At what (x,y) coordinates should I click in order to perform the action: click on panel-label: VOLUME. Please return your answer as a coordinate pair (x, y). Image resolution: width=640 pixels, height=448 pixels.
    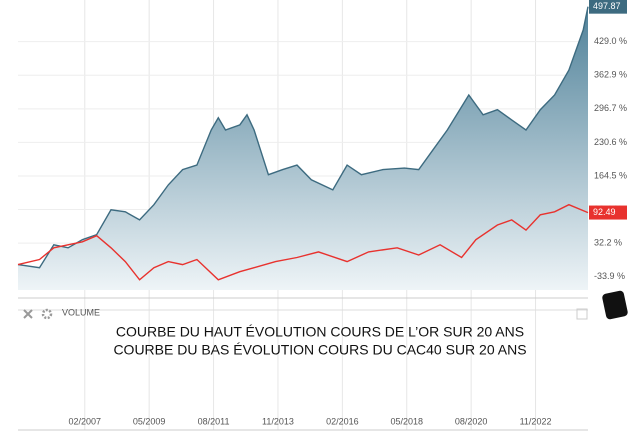
    Looking at the image, I should click on (81, 312).